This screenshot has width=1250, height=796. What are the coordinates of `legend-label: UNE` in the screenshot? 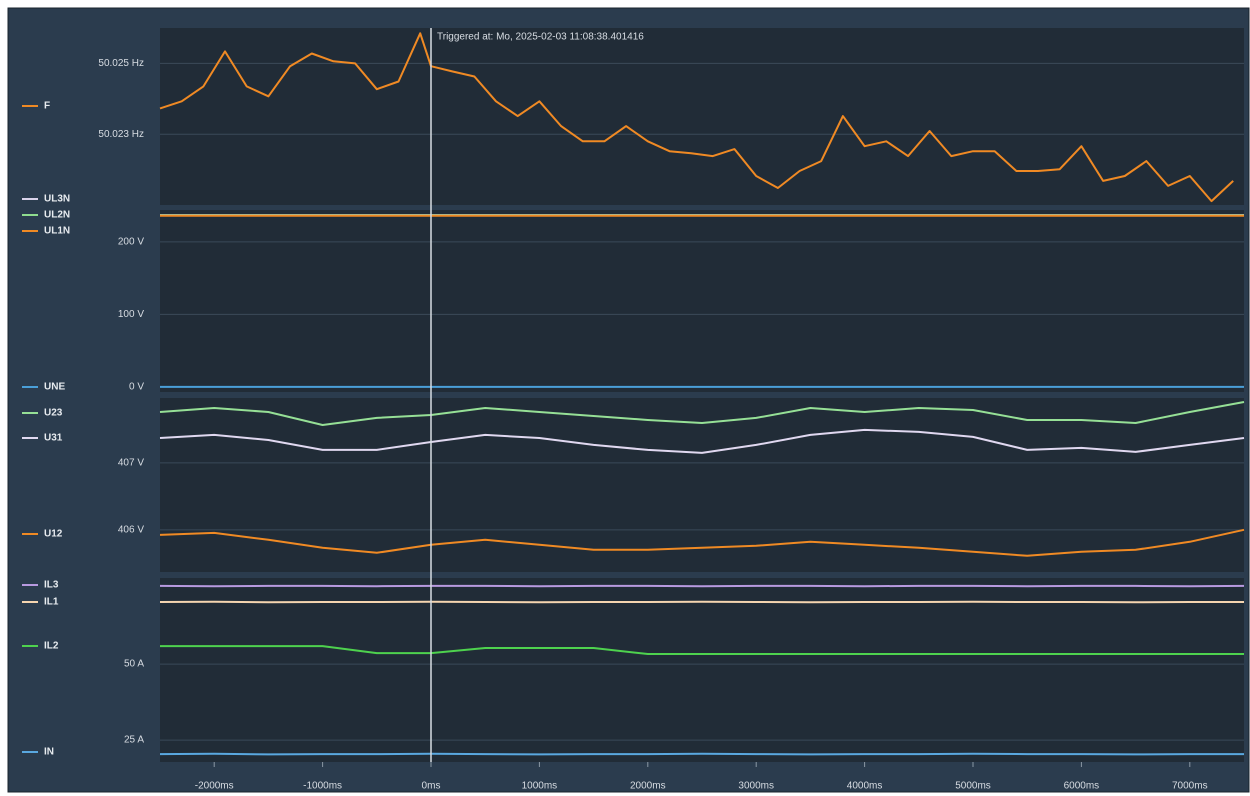 It's located at (54, 387).